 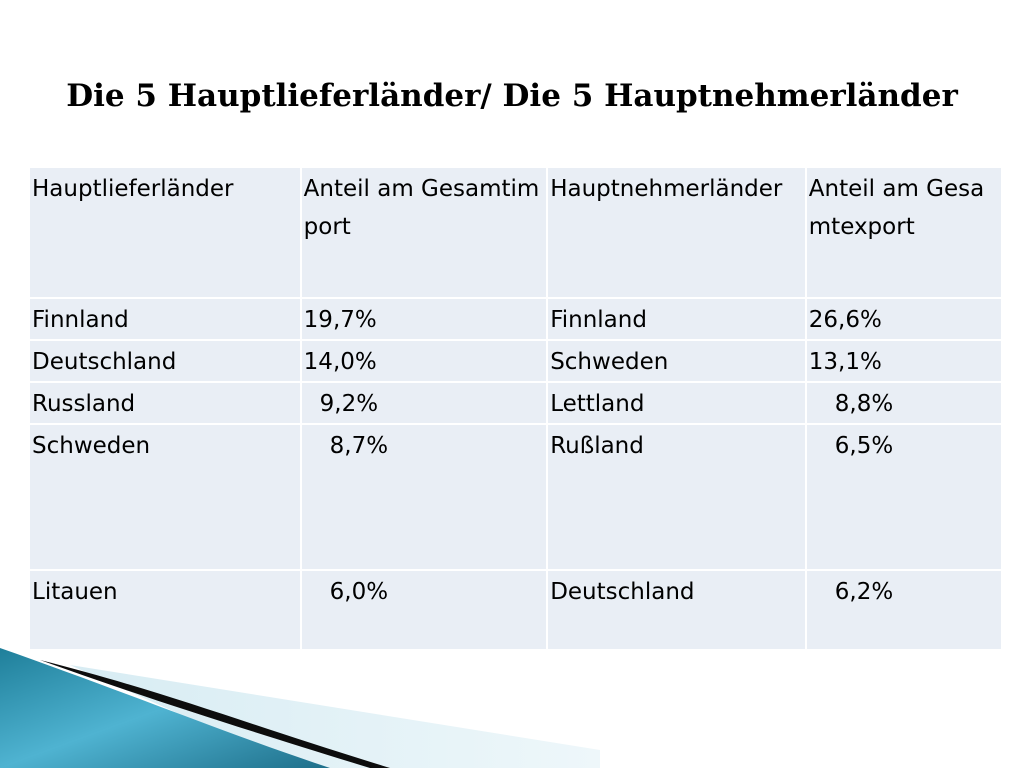 What do you see at coordinates (676, 361) in the screenshot?
I see `buyer-country-cell: Schweden` at bounding box center [676, 361].